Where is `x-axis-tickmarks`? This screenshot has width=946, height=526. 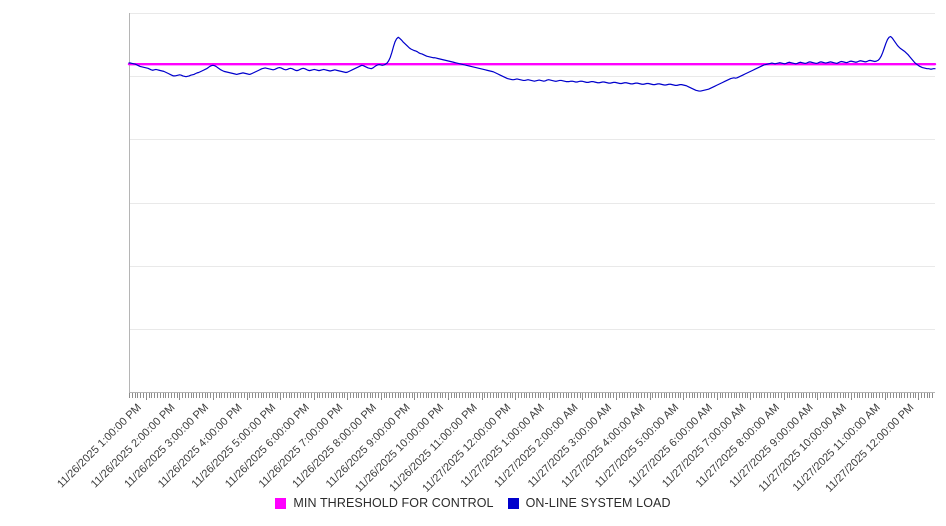
x-axis-tickmarks is located at coordinates (531, 396).